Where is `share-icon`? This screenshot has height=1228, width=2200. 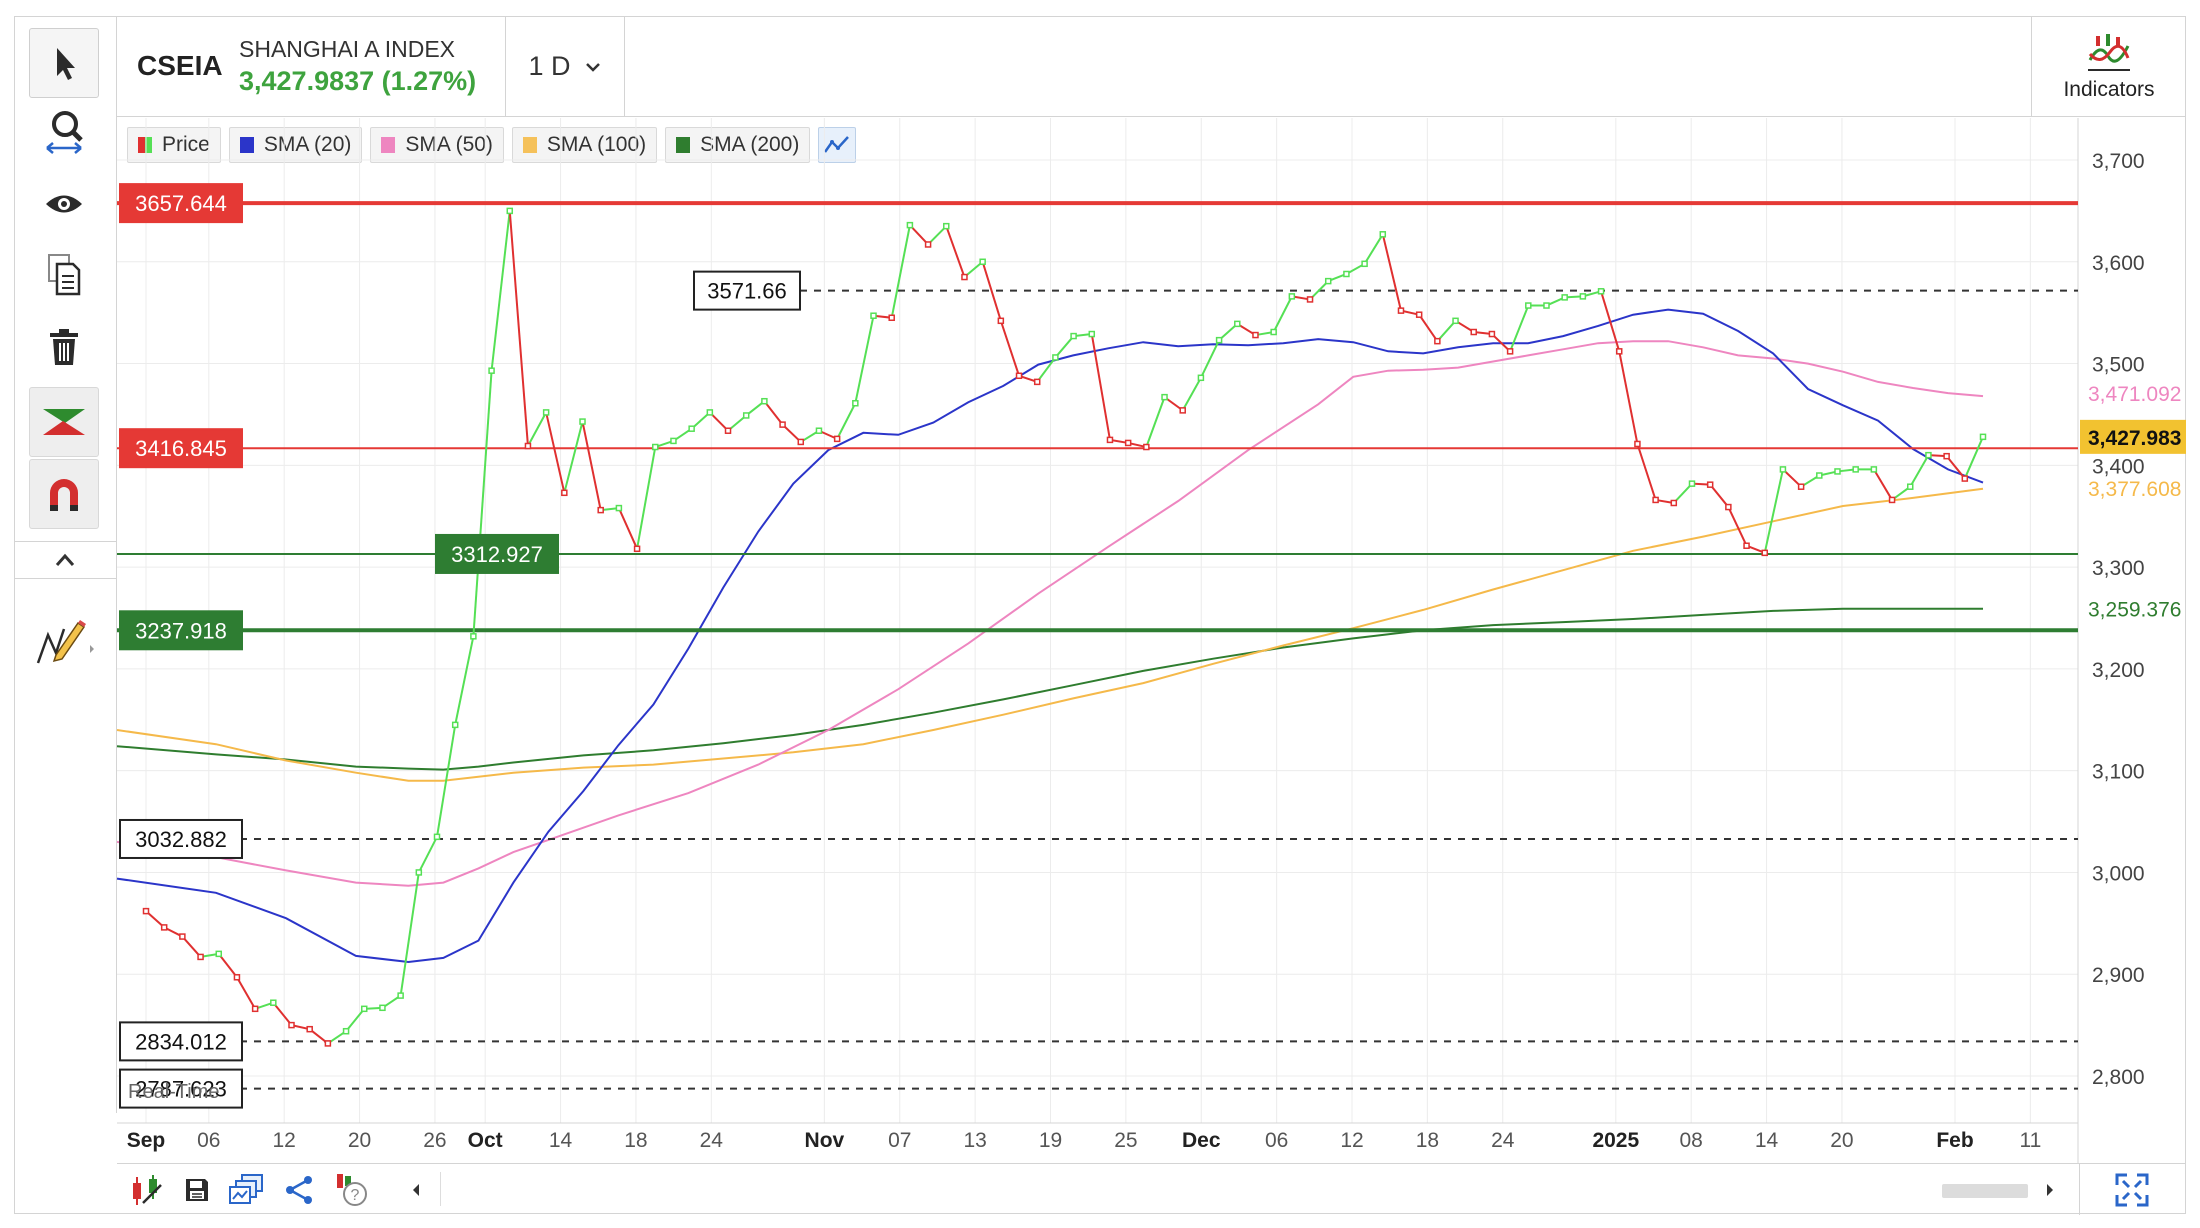 share-icon is located at coordinates (299, 1190).